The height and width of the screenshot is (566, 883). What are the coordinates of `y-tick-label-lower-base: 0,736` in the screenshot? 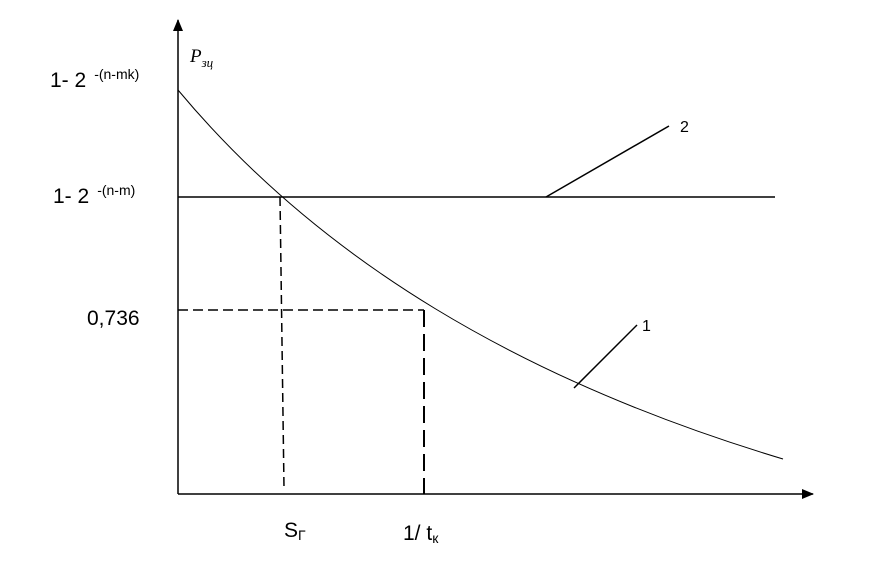 It's located at (113, 318).